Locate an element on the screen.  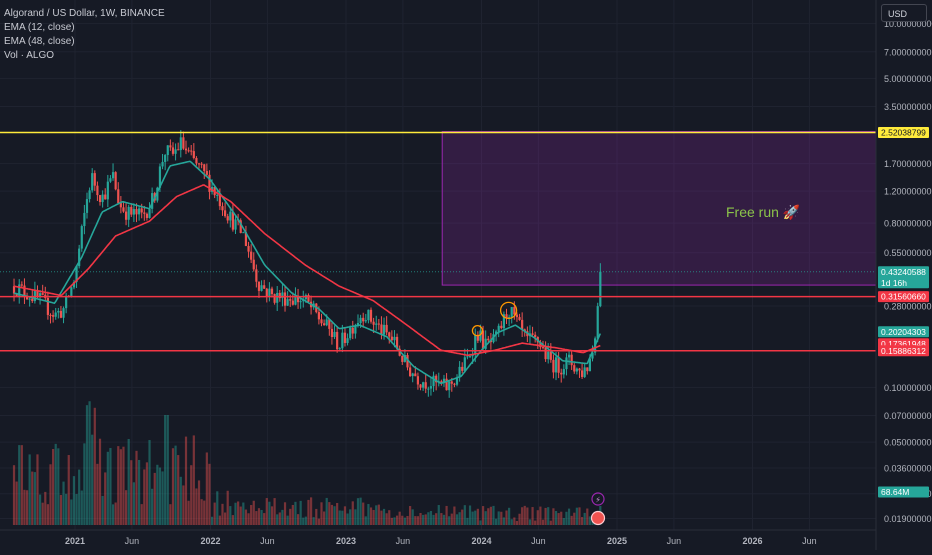
currency-button: USD is located at coordinates (904, 13).